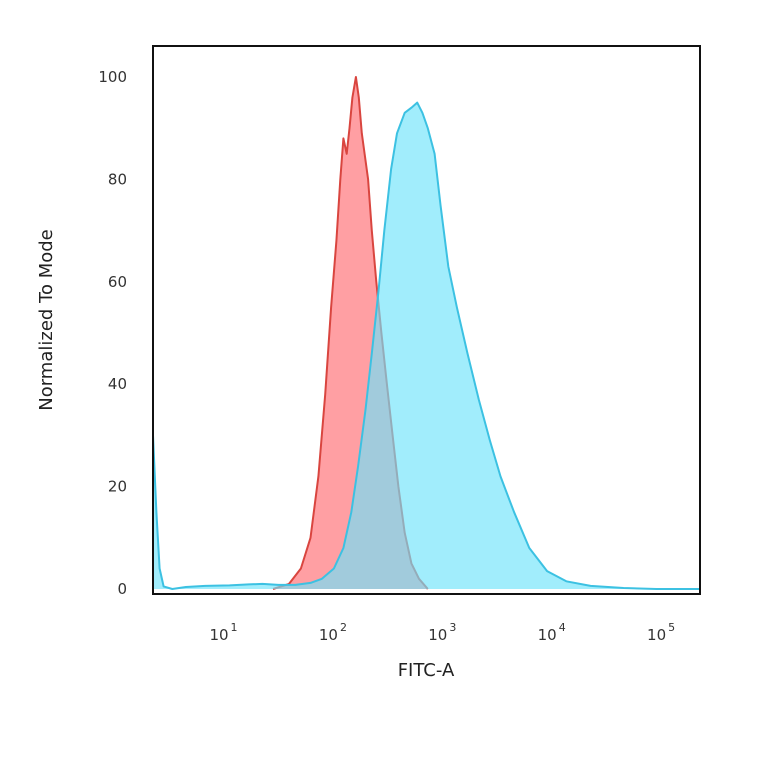 This screenshot has width=764, height=764. I want to click on x-tick-label: 10 5, so click(661, 632).